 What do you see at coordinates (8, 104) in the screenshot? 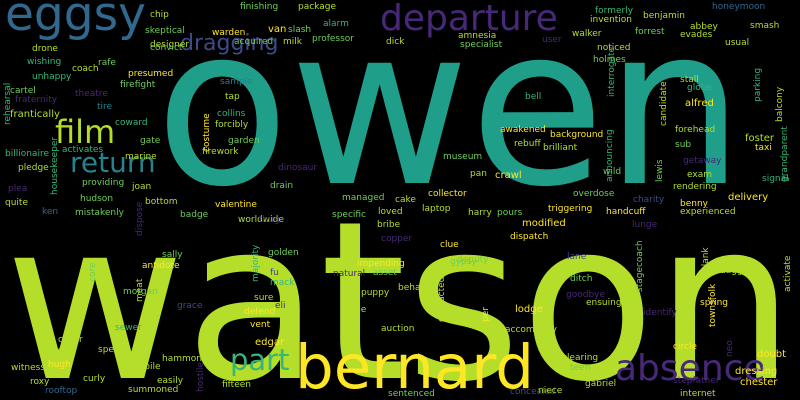
I see `word: rehearsal` at bounding box center [8, 104].